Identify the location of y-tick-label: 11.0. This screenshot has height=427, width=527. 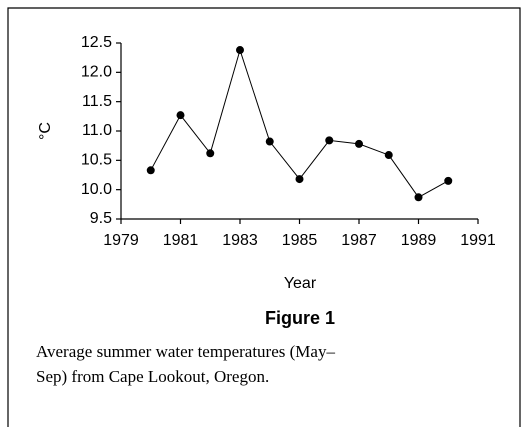
(97, 130).